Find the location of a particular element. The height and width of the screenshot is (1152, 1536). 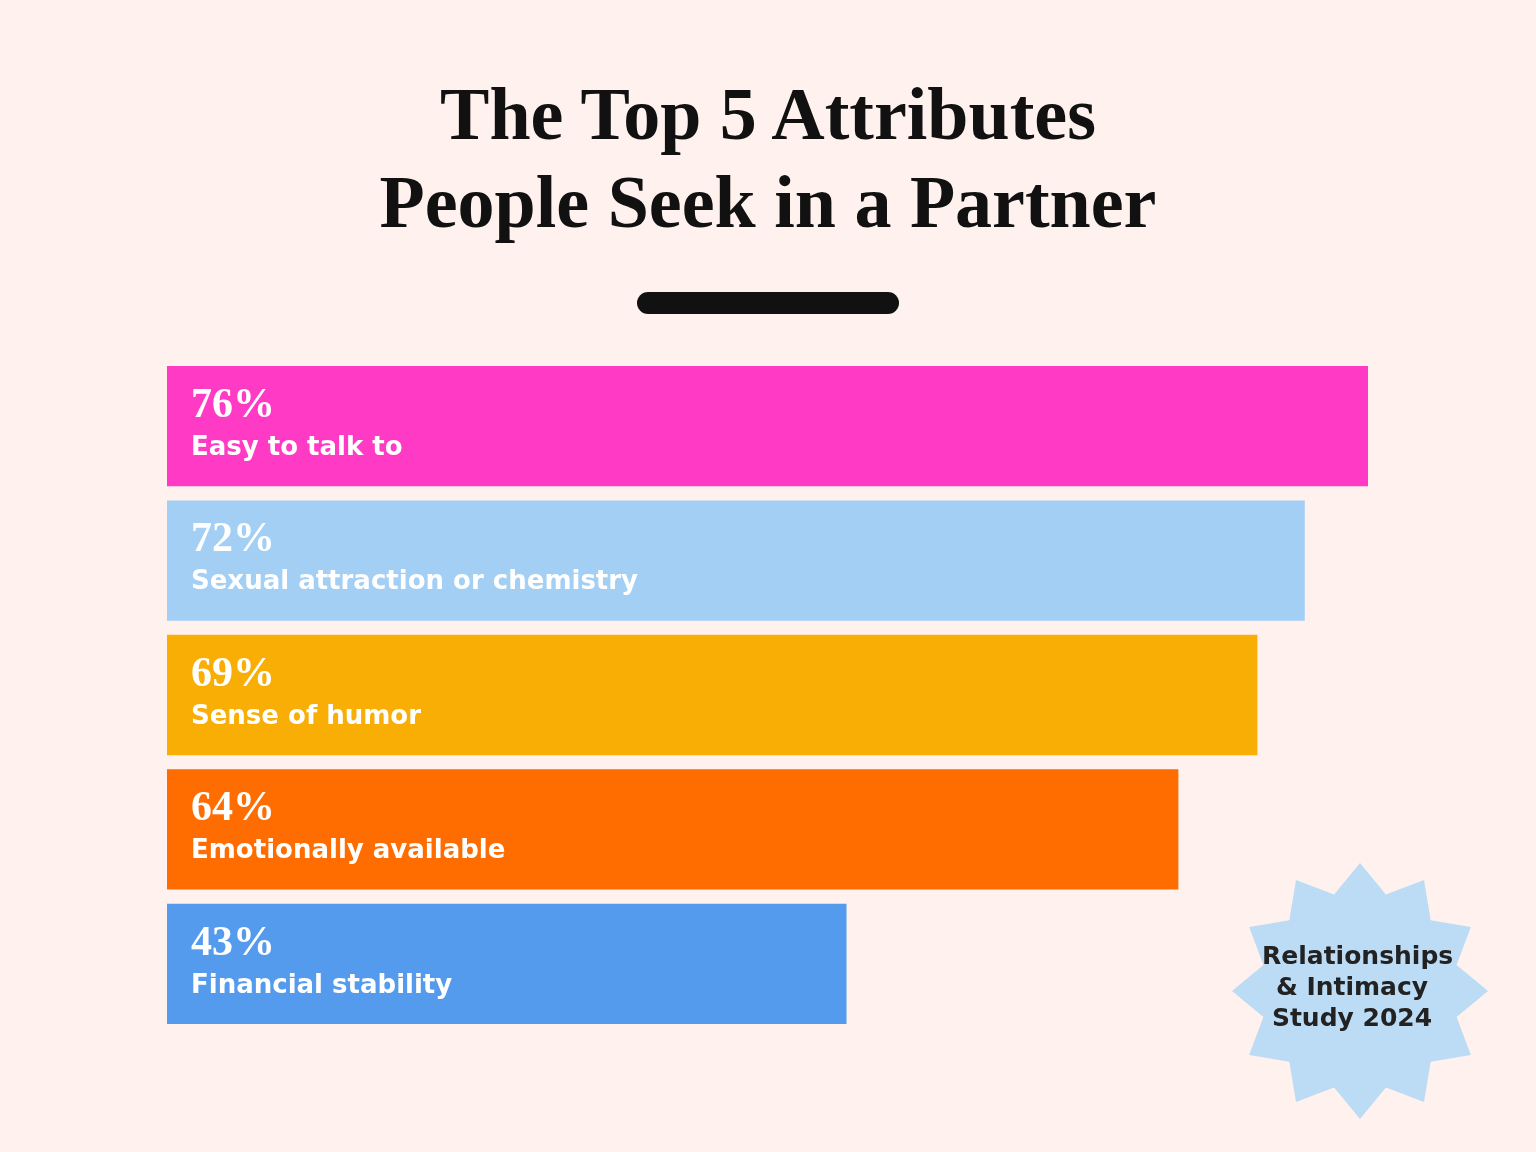

annotation: Relationships & Intimacy Study 2024 is located at coordinates (1358, 986).